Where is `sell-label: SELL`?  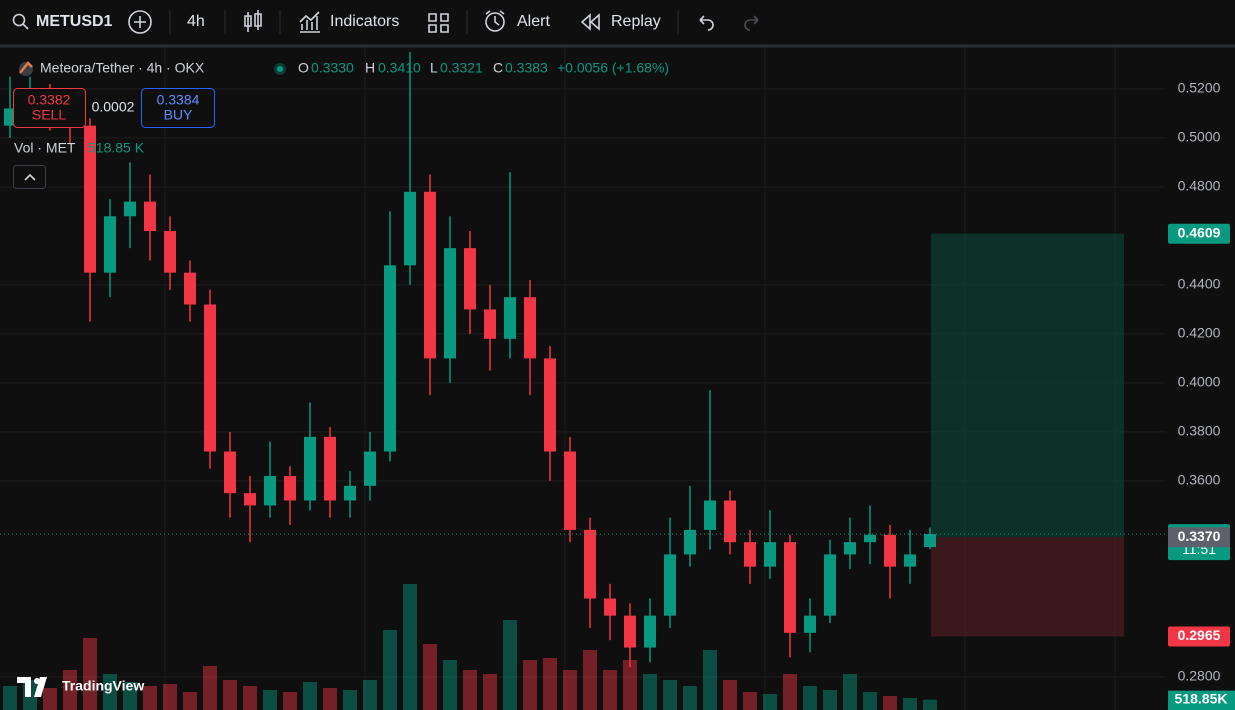
sell-label: SELL is located at coordinates (49, 115).